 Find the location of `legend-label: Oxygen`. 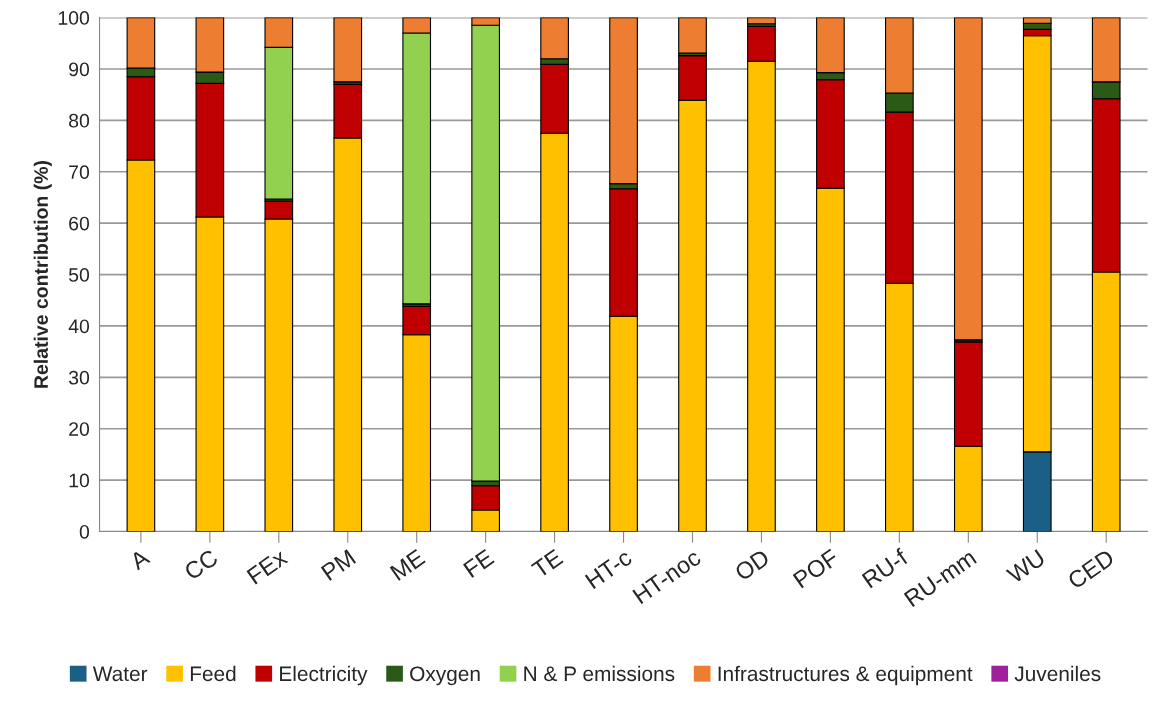

legend-label: Oxygen is located at coordinates (445, 676).